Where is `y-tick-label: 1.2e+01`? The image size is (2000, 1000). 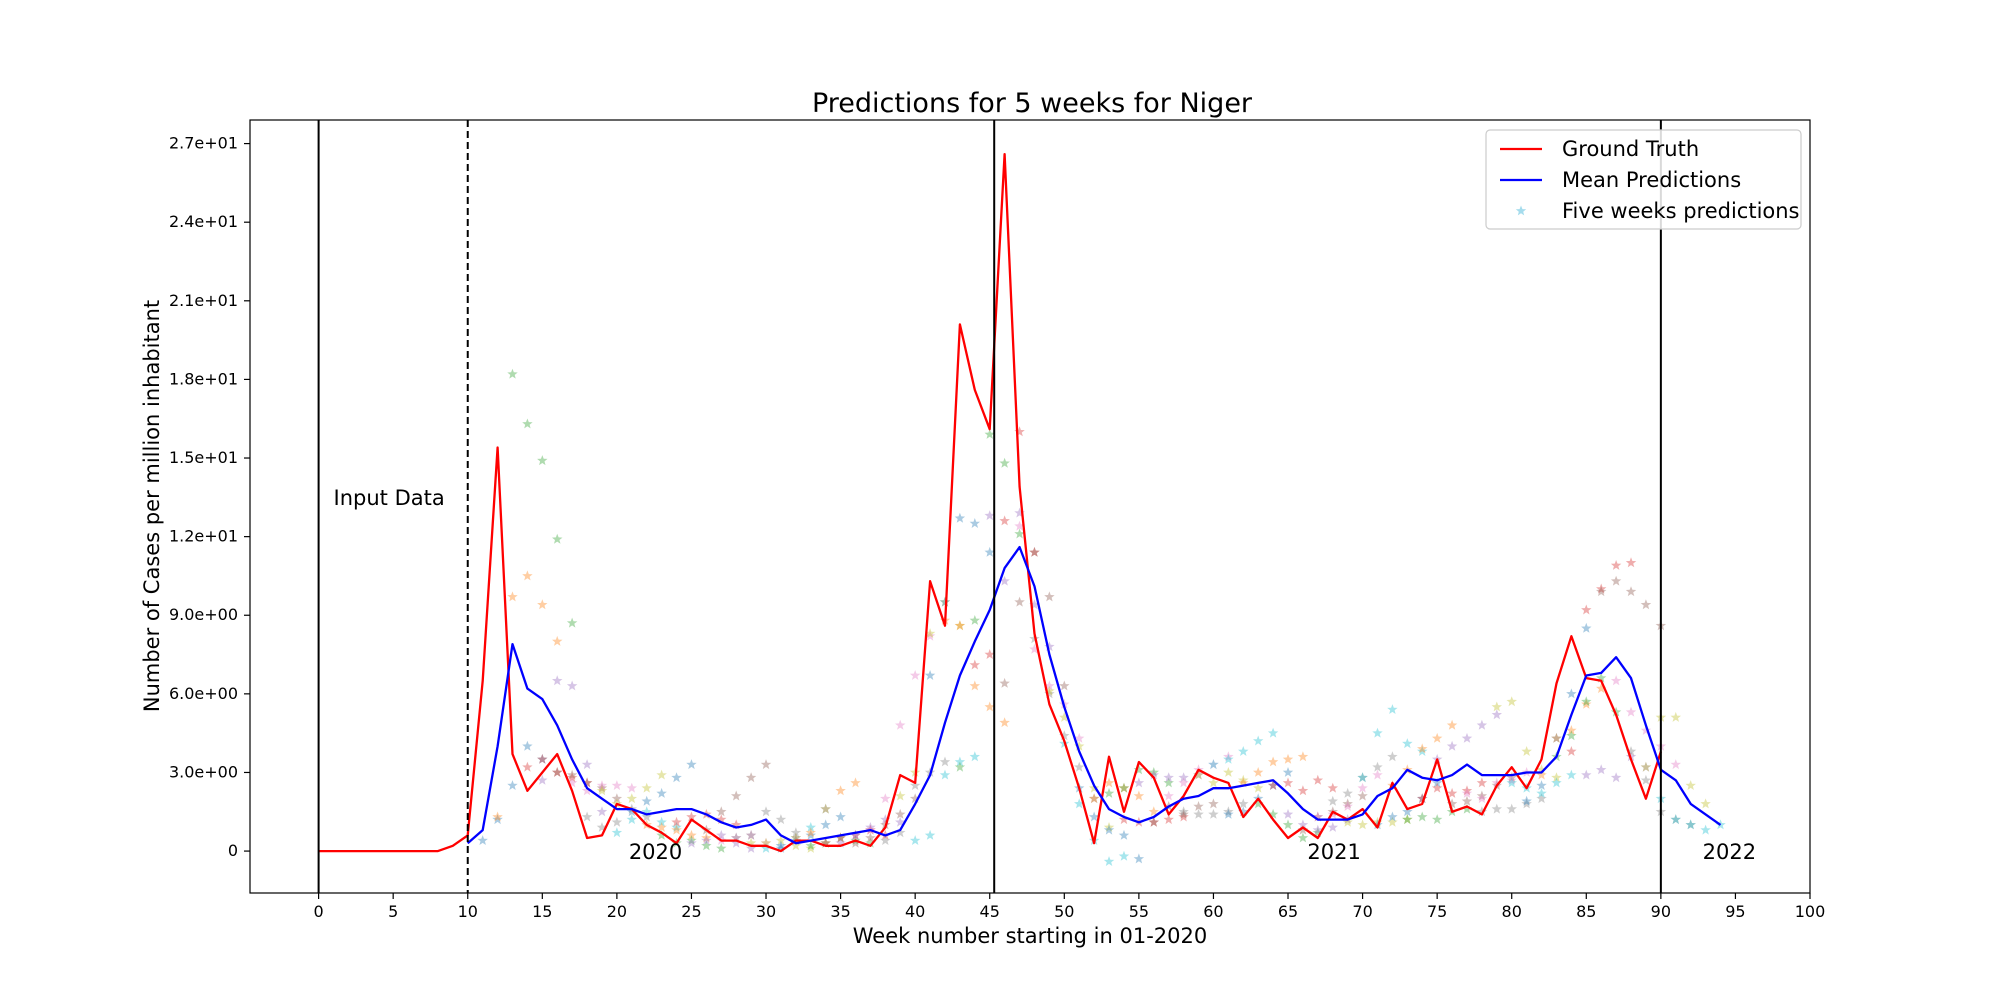 y-tick-label: 1.2e+01 is located at coordinates (203, 536).